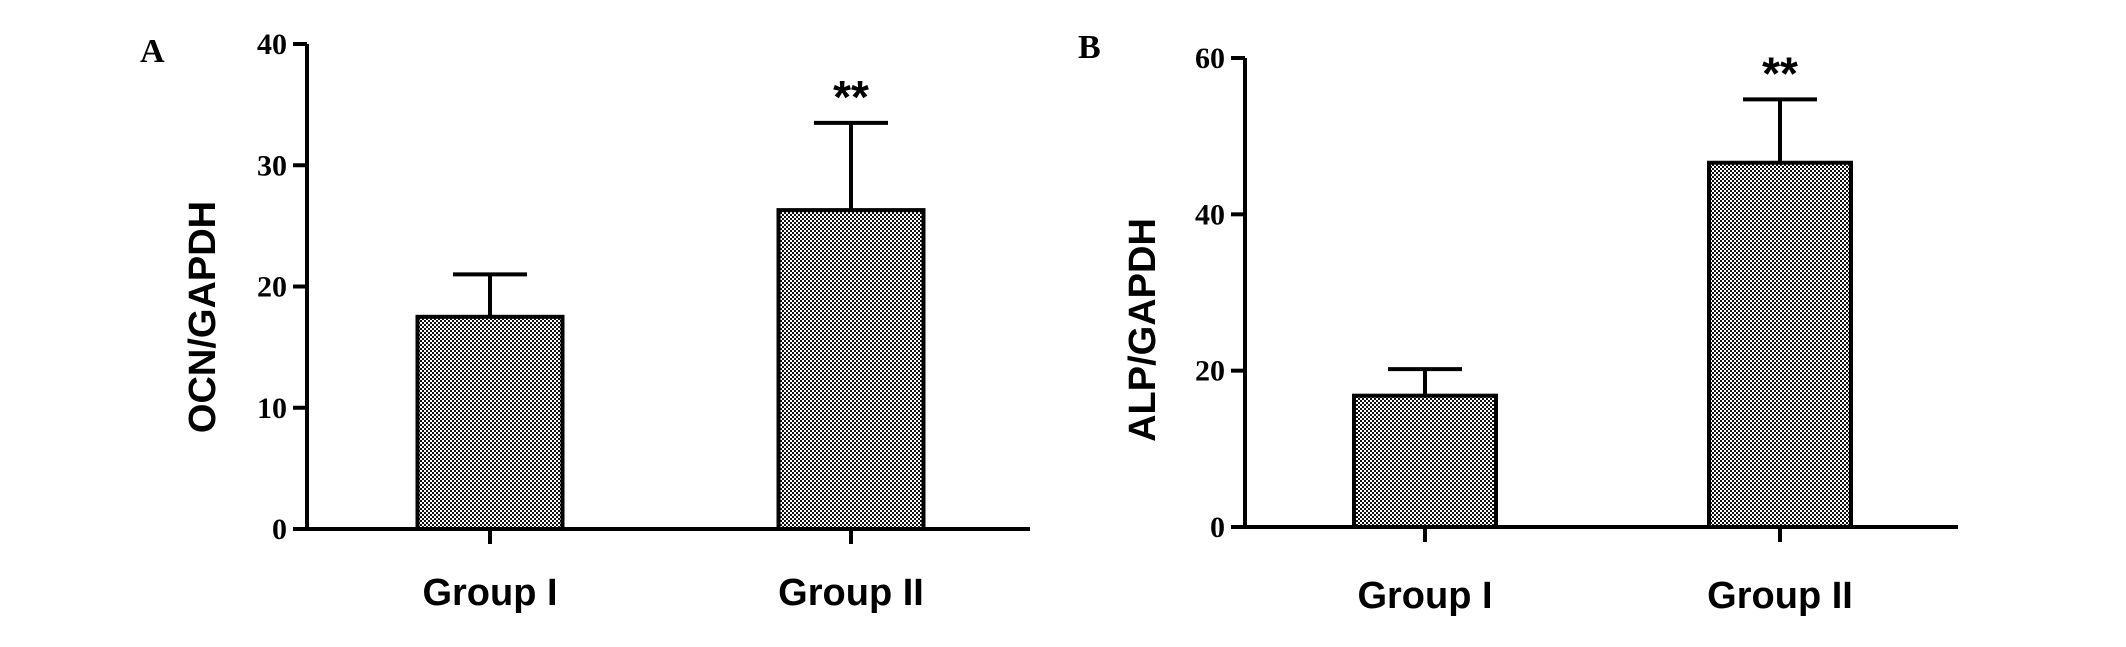  I want to click on y-axis-label: ALP/GAPDH, so click(1143, 330).